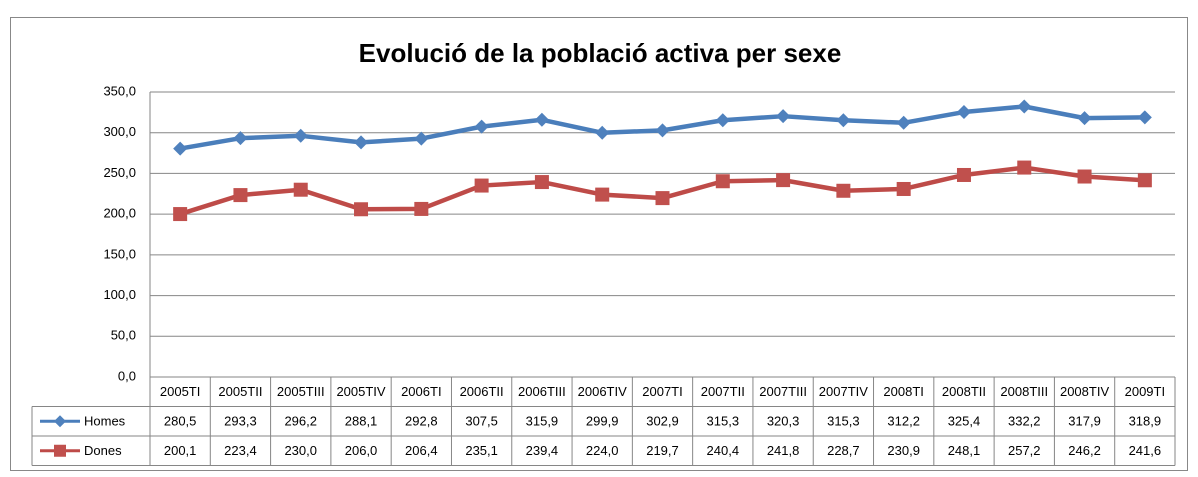  What do you see at coordinates (903, 421) in the screenshot?
I see `table-value: 312,2` at bounding box center [903, 421].